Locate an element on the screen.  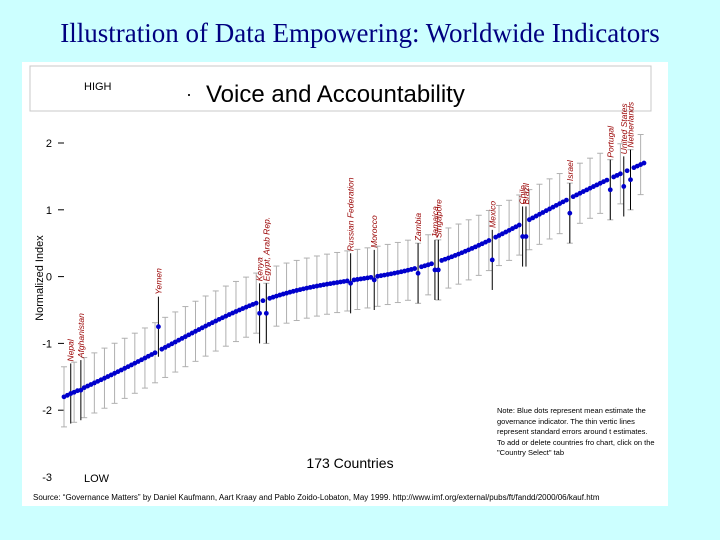
chart-title: Voice and Accountability is located at coordinates (335, 94).